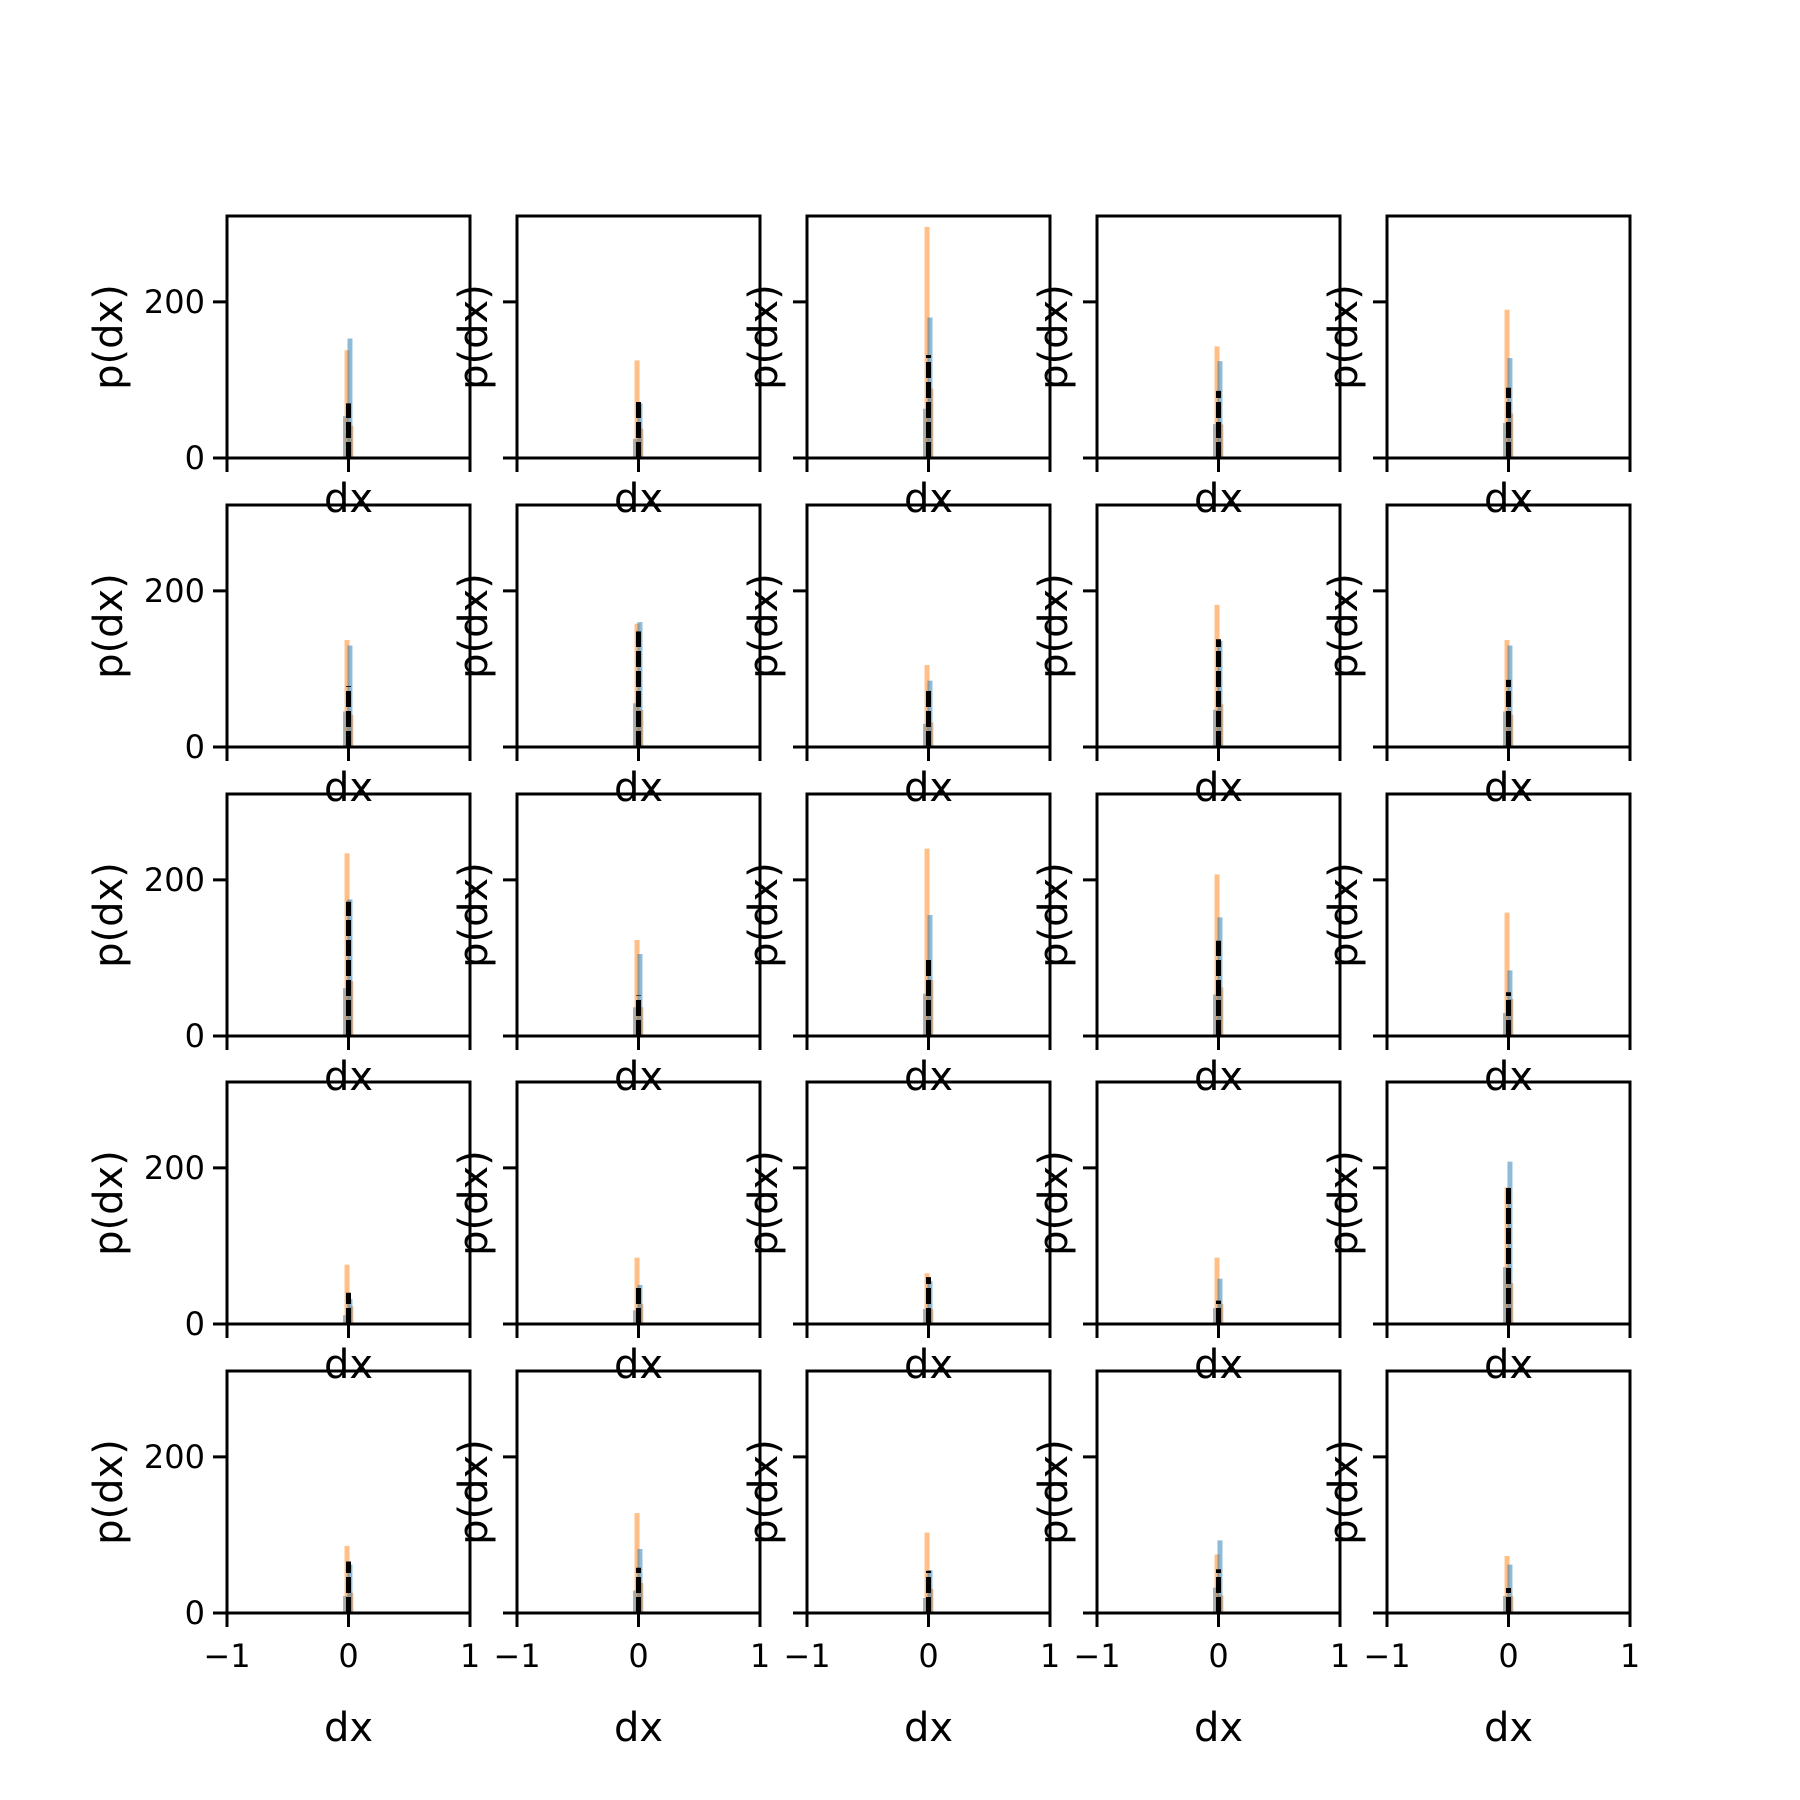 Image resolution: width=1800 pixels, height=1800 pixels. I want to click on subplot-panel: −1 0 1 0 200 dx p(dx), so click(283, 1560).